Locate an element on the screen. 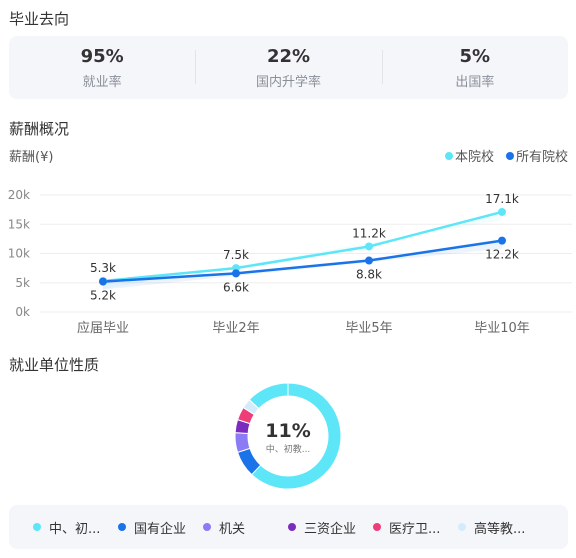 The width and height of the screenshot is (576, 558). salary-legend: 本院校 所有院校 is located at coordinates (506, 155).